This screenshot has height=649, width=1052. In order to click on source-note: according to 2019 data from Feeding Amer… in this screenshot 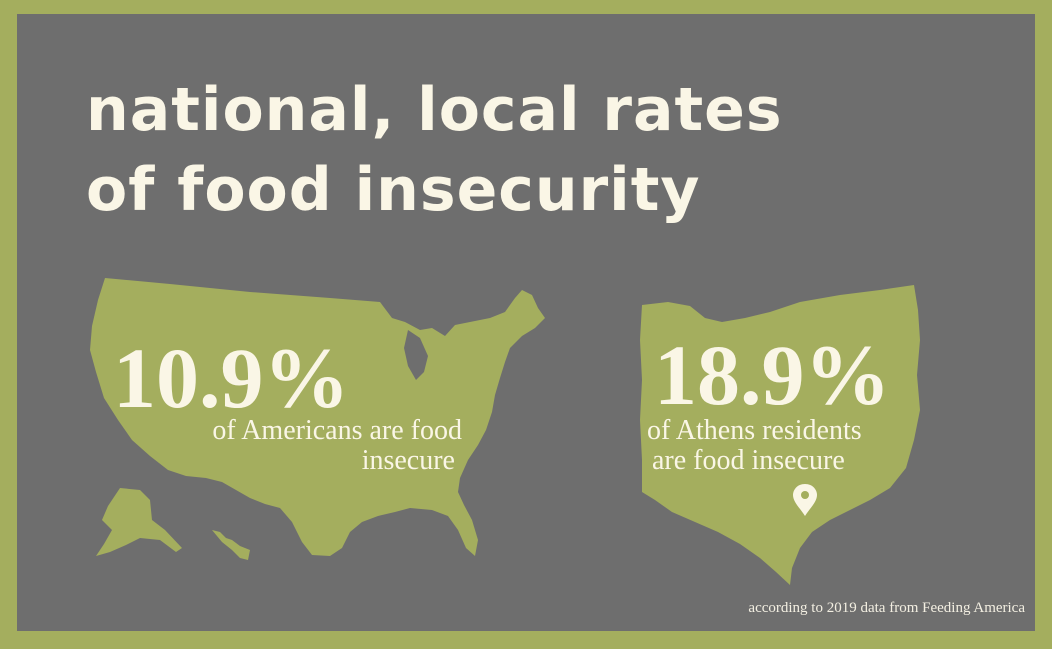, I will do `click(886, 608)`.